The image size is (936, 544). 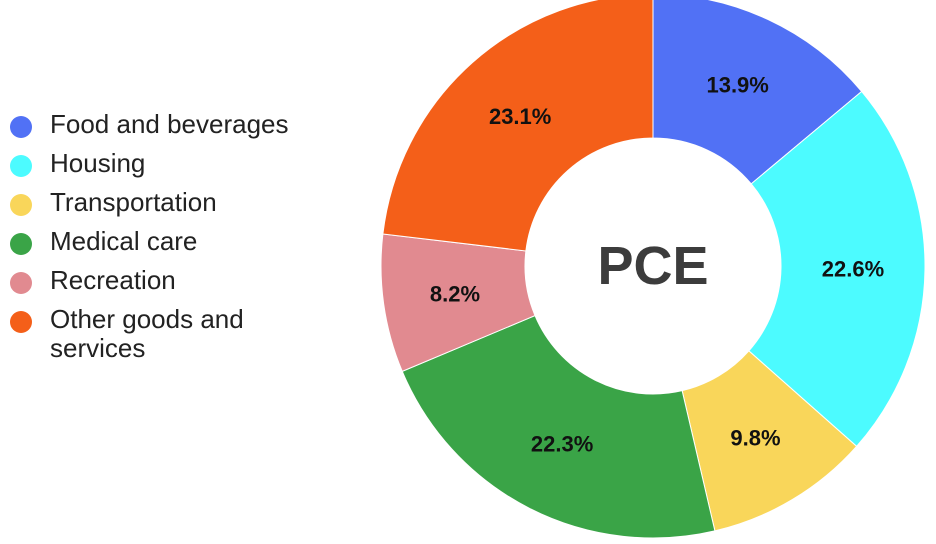 I want to click on slice-value-label: 22.6%, so click(x=853, y=268).